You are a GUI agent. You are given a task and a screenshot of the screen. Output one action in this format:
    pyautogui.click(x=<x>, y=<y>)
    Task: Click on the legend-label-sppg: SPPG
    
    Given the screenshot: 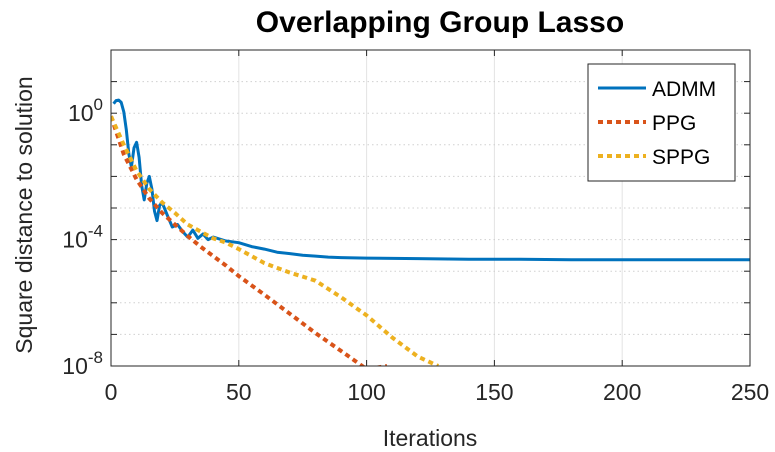 What is the action you would take?
    pyautogui.click(x=681, y=157)
    